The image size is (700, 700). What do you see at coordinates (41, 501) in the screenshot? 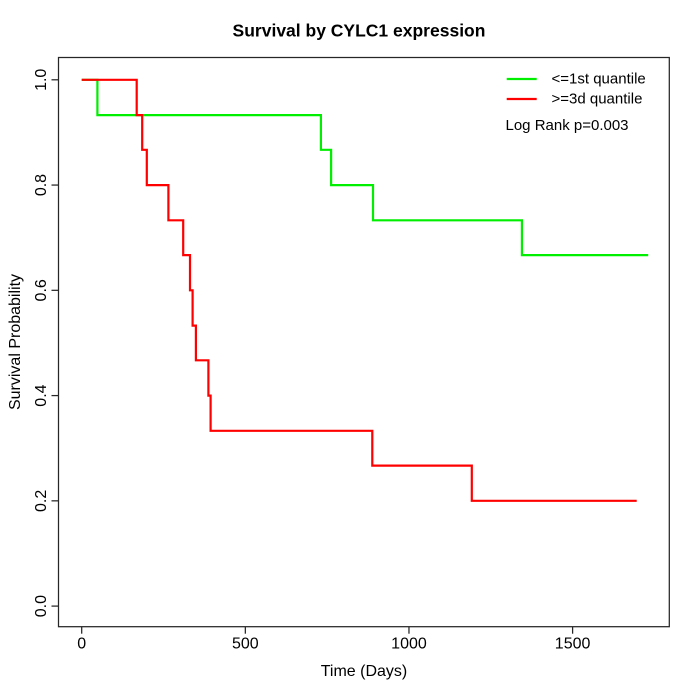
I see `y-axis-tick-label: 0.2` at bounding box center [41, 501].